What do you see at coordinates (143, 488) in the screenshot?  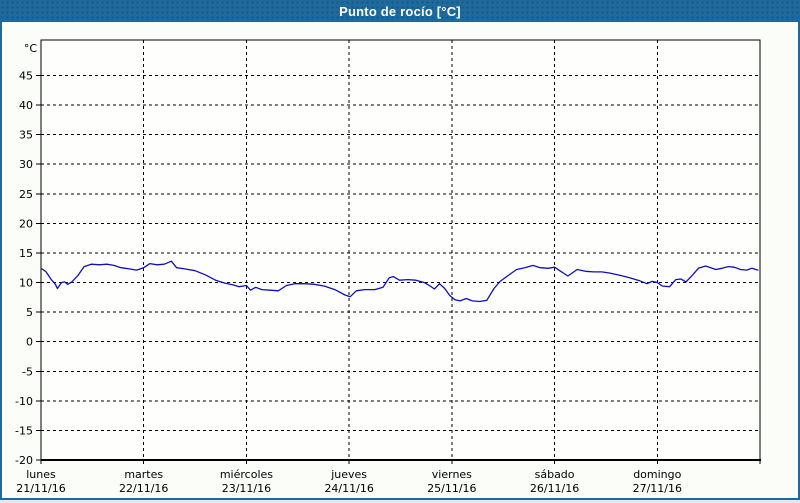 I see `x-date-label: 22/11/16` at bounding box center [143, 488].